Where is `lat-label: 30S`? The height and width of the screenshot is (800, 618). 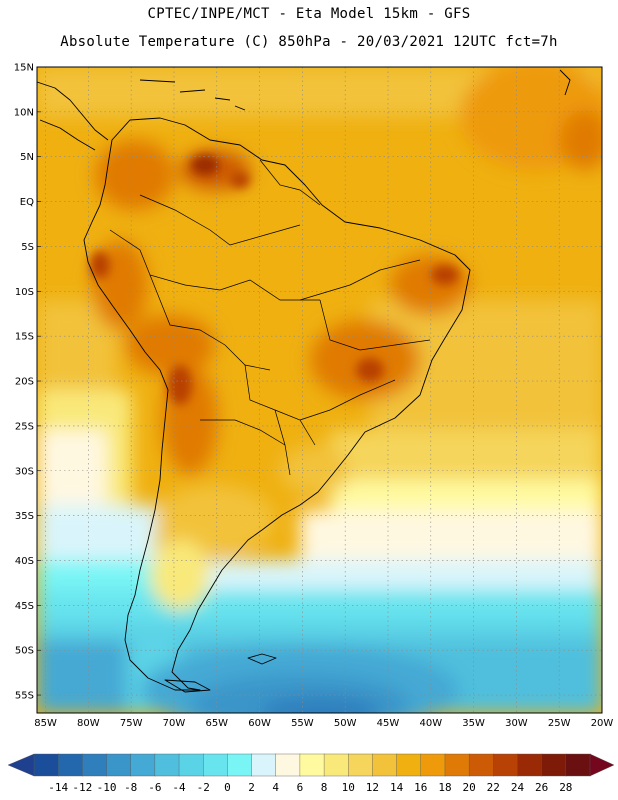 lat-label: 30S is located at coordinates (24, 471).